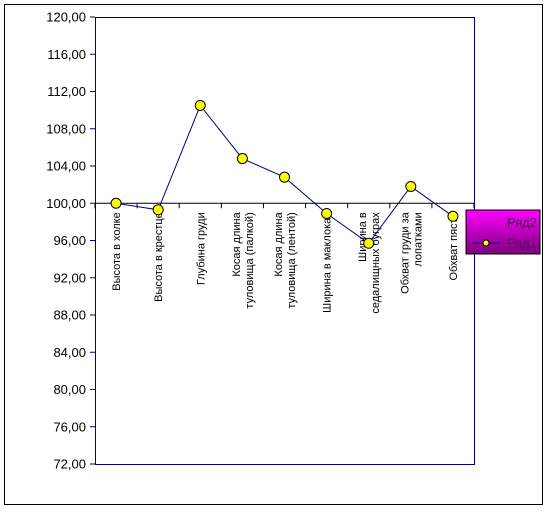 The height and width of the screenshot is (515, 547). What do you see at coordinates (159, 257) in the screenshot?
I see `x-tick-label: Высота в крестце` at bounding box center [159, 257].